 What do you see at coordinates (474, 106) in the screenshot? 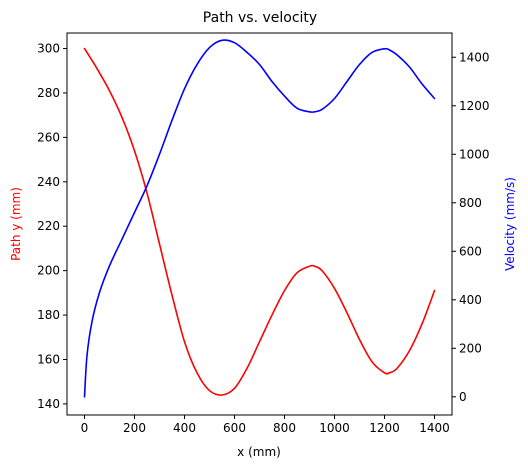
I see `y-right-tick-label: 1200` at bounding box center [474, 106].